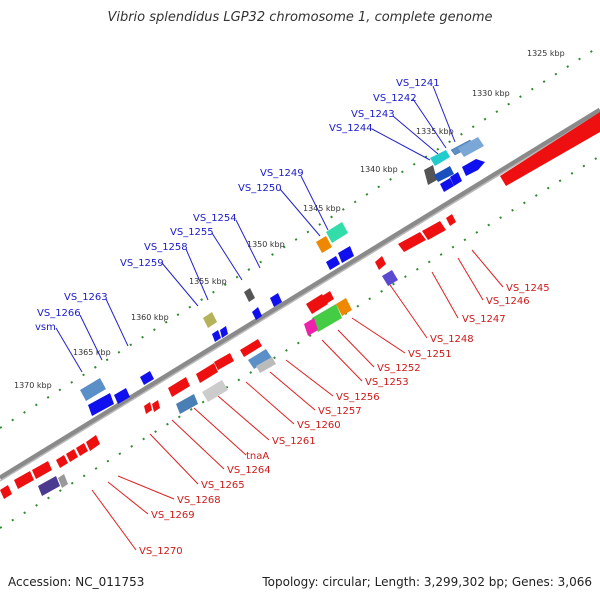 This screenshot has width=600, height=600. Describe the element at coordinates (199, 500) in the screenshot. I see `gene-label-reverse: VS_1268` at that location.